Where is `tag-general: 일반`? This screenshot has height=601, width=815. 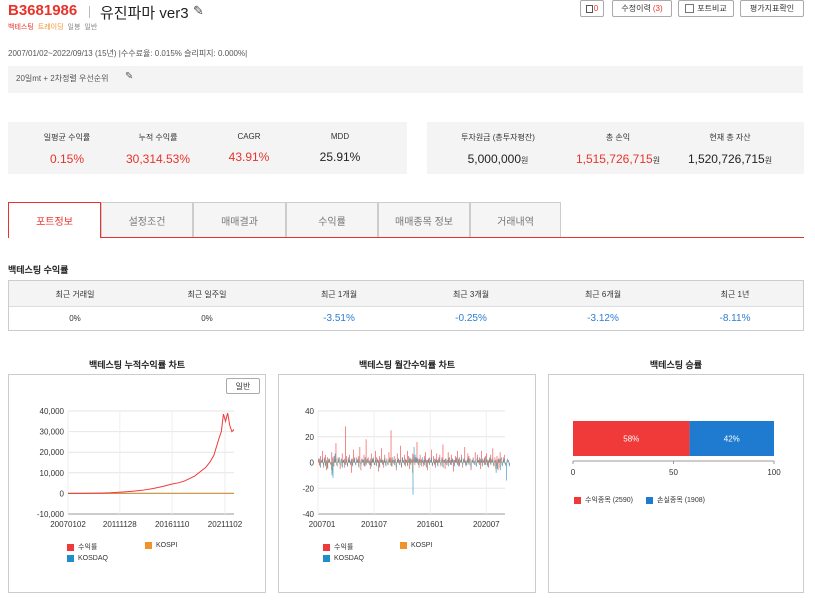
tag-general: 일반 is located at coordinates (91, 27).